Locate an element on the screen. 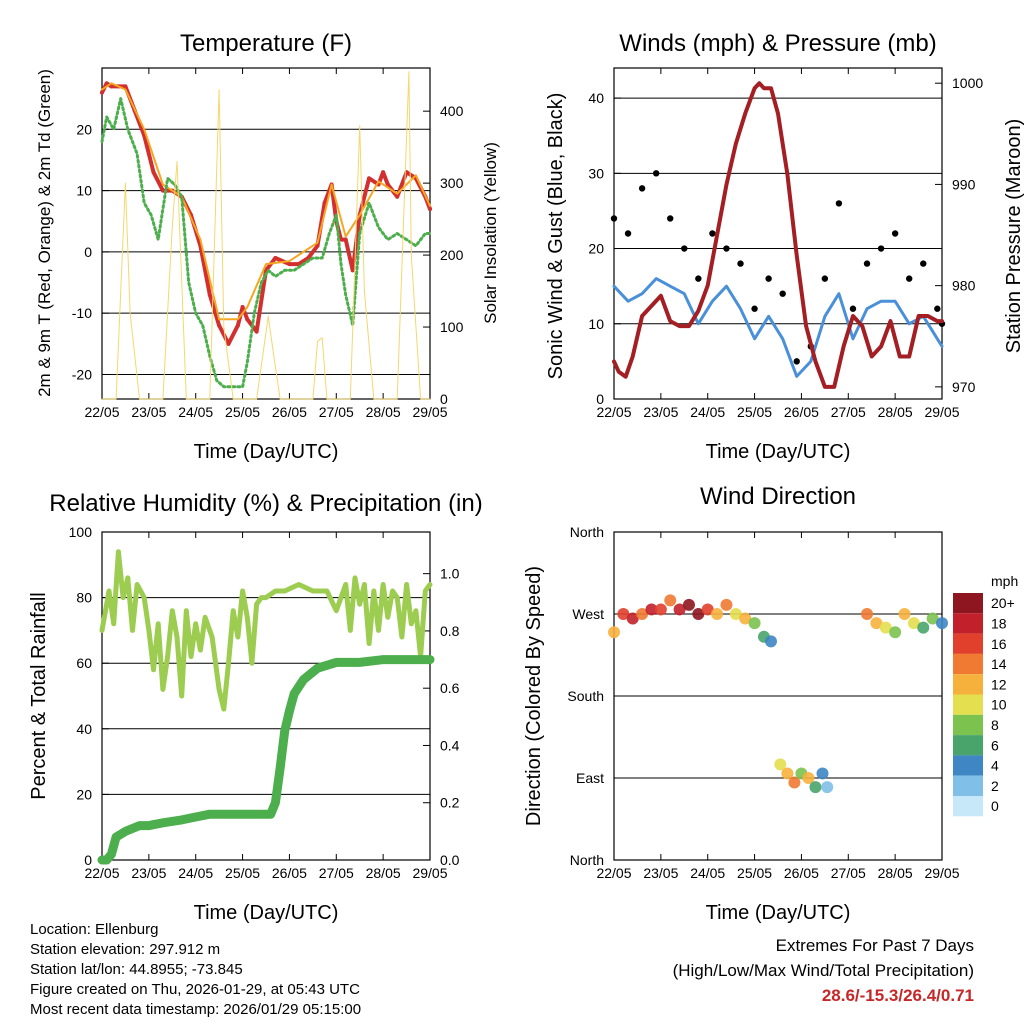 Image resolution: width=1024 pixels, height=1024 pixels. station-latlon: Station lat/lon: 44.8955; -73.845 is located at coordinates (136, 969).